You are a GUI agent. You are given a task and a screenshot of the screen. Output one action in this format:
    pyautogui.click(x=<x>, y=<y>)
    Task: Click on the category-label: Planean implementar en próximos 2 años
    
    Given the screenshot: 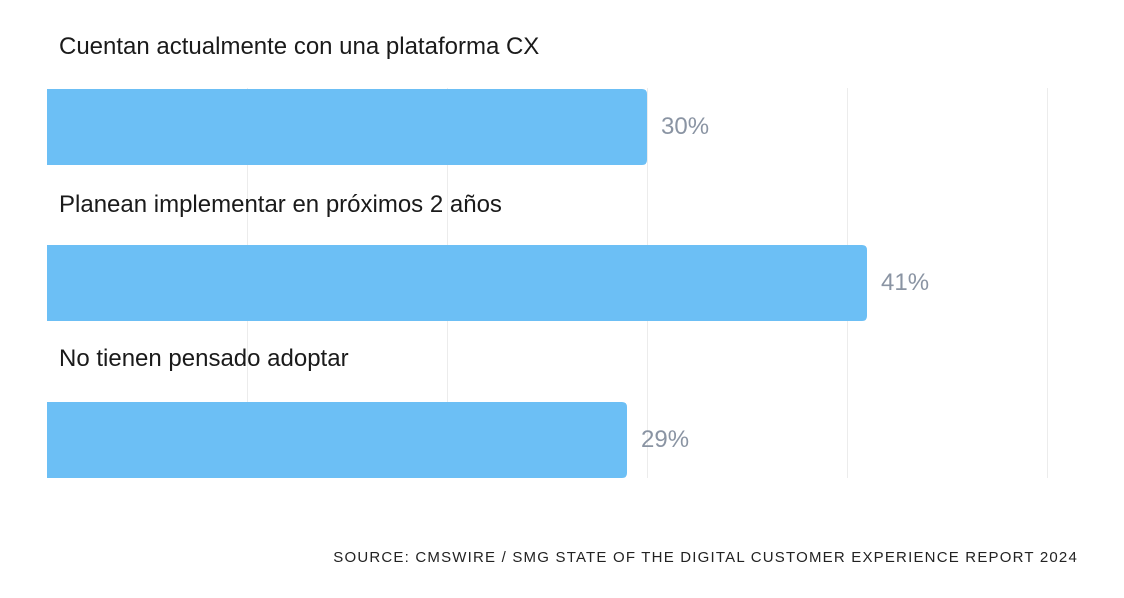 What is the action you would take?
    pyautogui.click(x=280, y=205)
    